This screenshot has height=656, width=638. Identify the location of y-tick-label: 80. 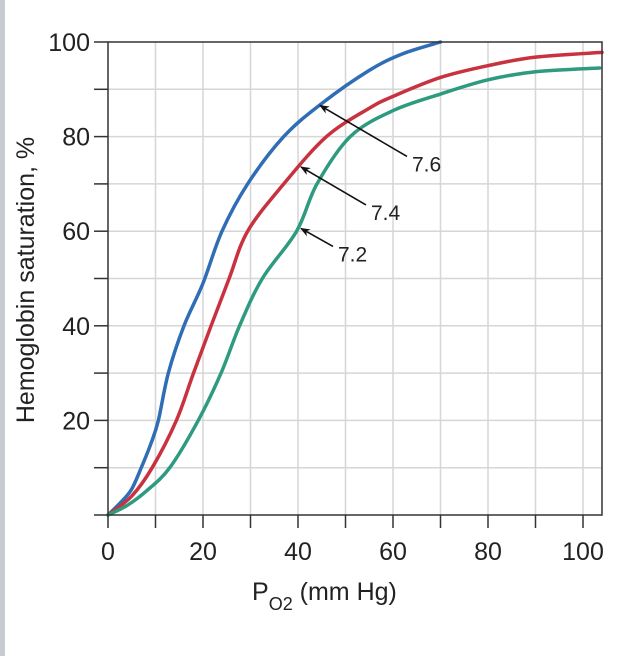
(76, 138).